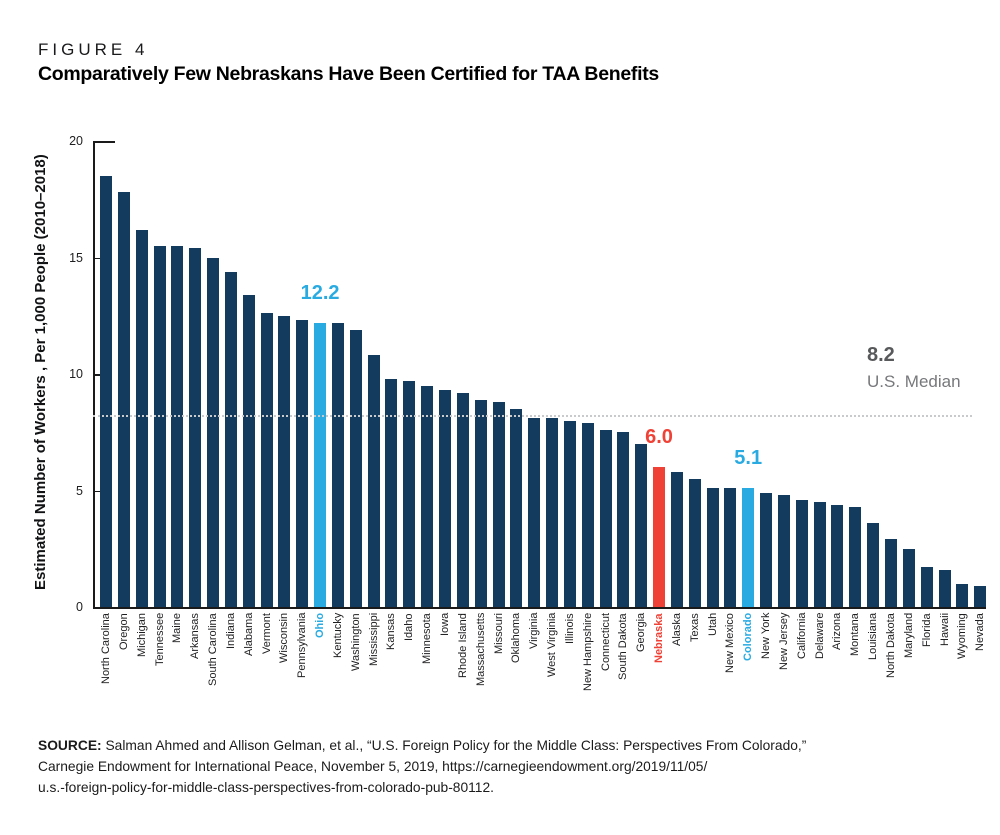 The width and height of the screenshot is (1000, 835). I want to click on bar-maryland, so click(908, 578).